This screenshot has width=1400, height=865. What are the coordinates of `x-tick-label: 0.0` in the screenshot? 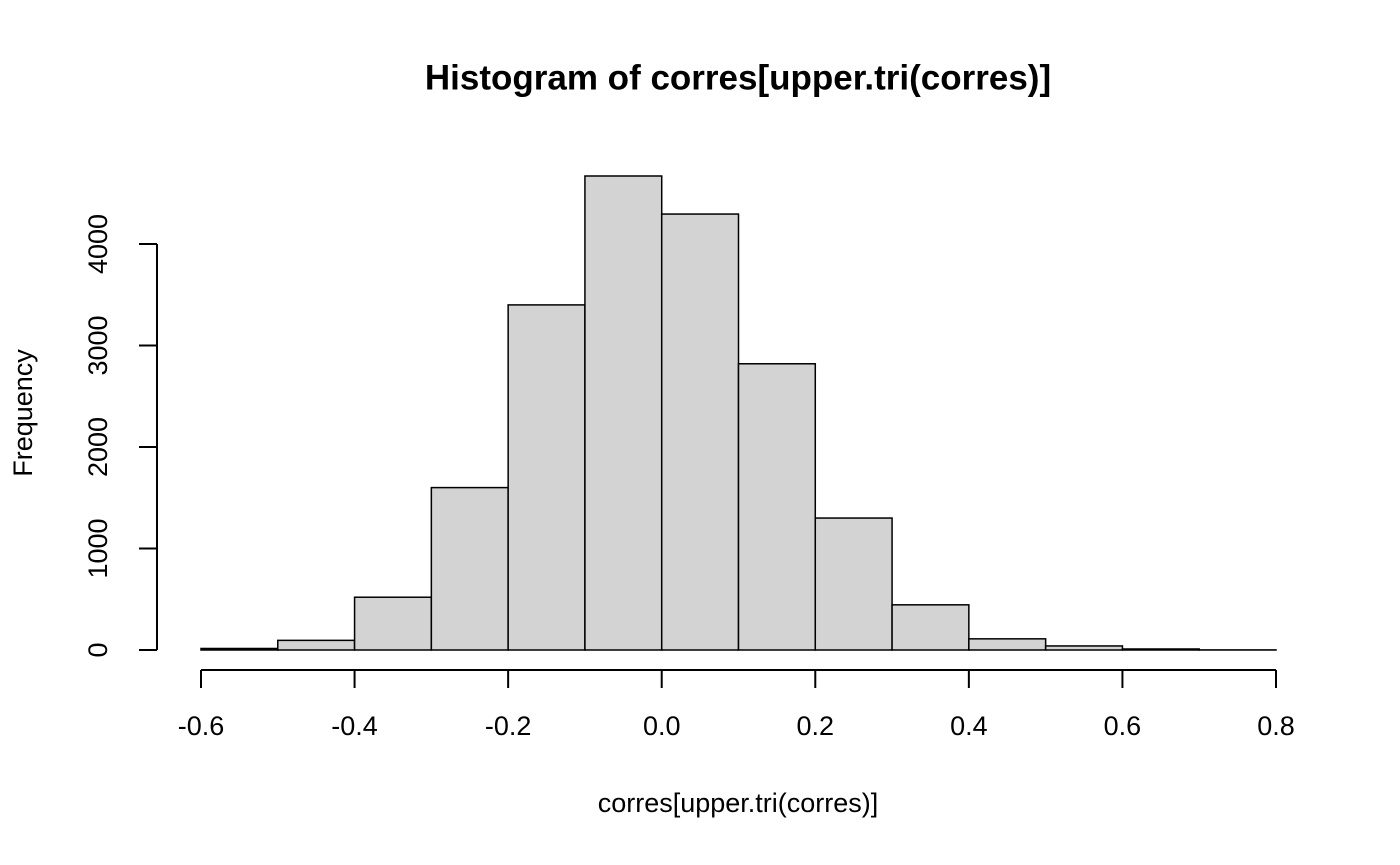 It's located at (662, 726).